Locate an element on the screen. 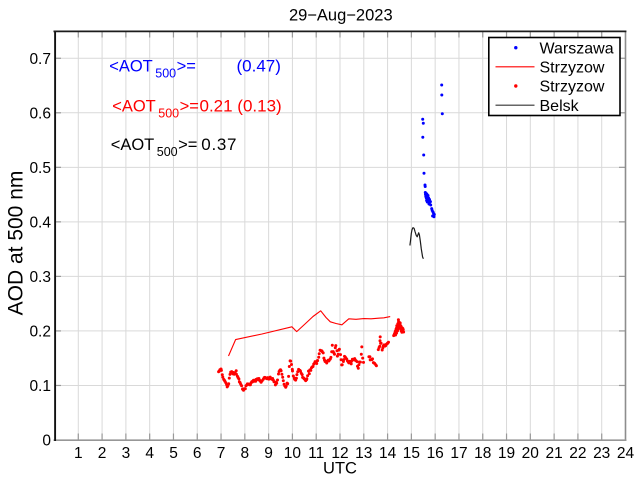 The image size is (640, 485). svg-text: 0.2 is located at coordinates (40, 332).